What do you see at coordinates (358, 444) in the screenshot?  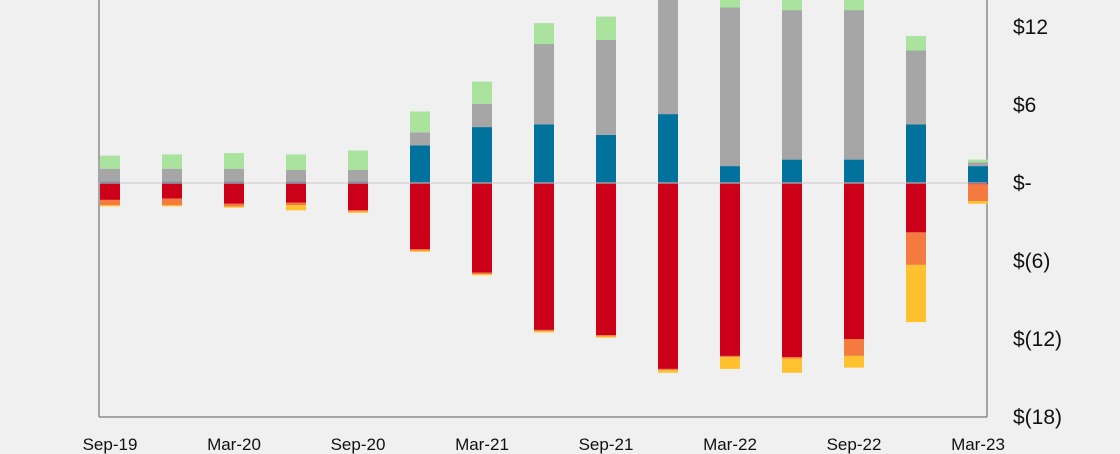 I see `x-tick-label: Sep-20` at bounding box center [358, 444].